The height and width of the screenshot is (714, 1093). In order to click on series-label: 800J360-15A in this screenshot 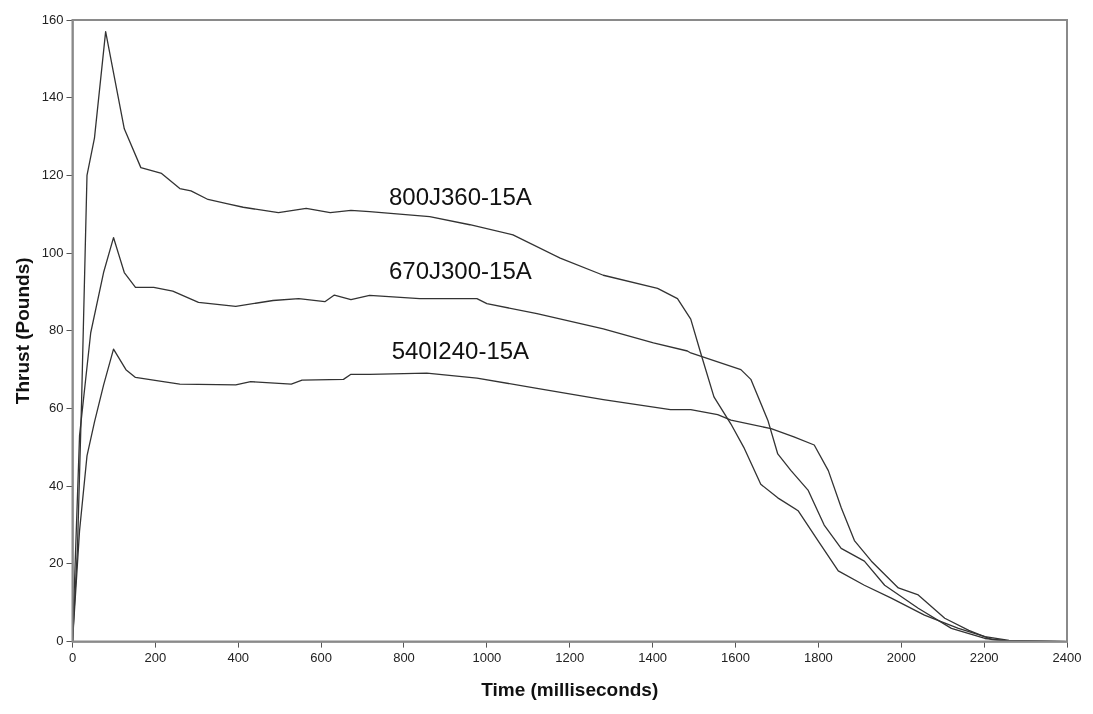, I will do `click(460, 197)`.